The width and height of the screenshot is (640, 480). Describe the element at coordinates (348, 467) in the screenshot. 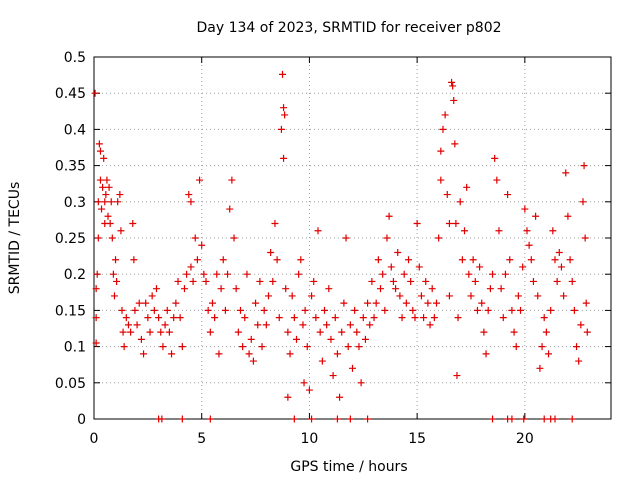

I see `x-axis-label: GPS time / hours` at that location.